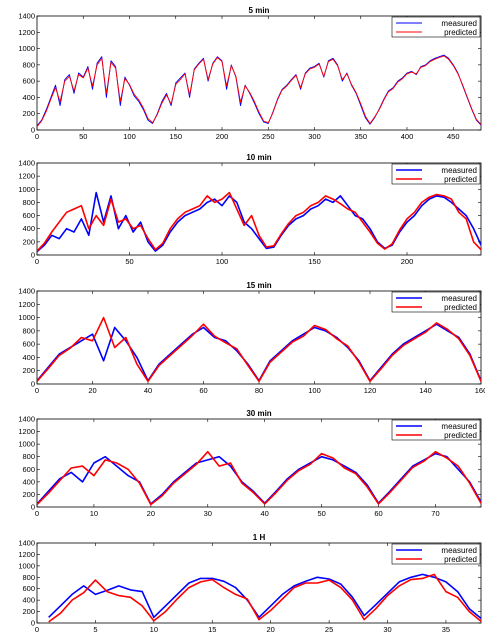  What do you see at coordinates (407, 261) in the screenshot?
I see `x-tick-label: 200` at bounding box center [407, 261].